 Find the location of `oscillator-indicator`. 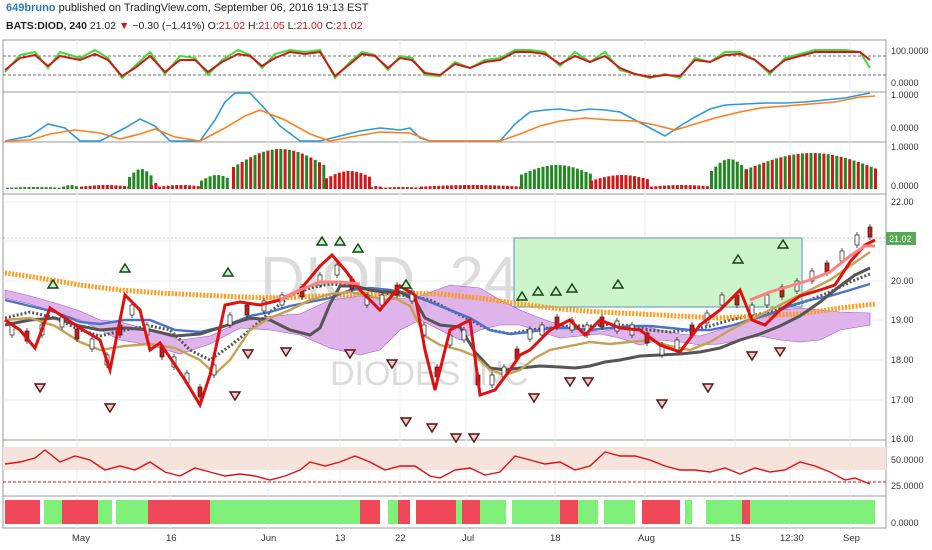

oscillator-indicator is located at coordinates (440, 117).